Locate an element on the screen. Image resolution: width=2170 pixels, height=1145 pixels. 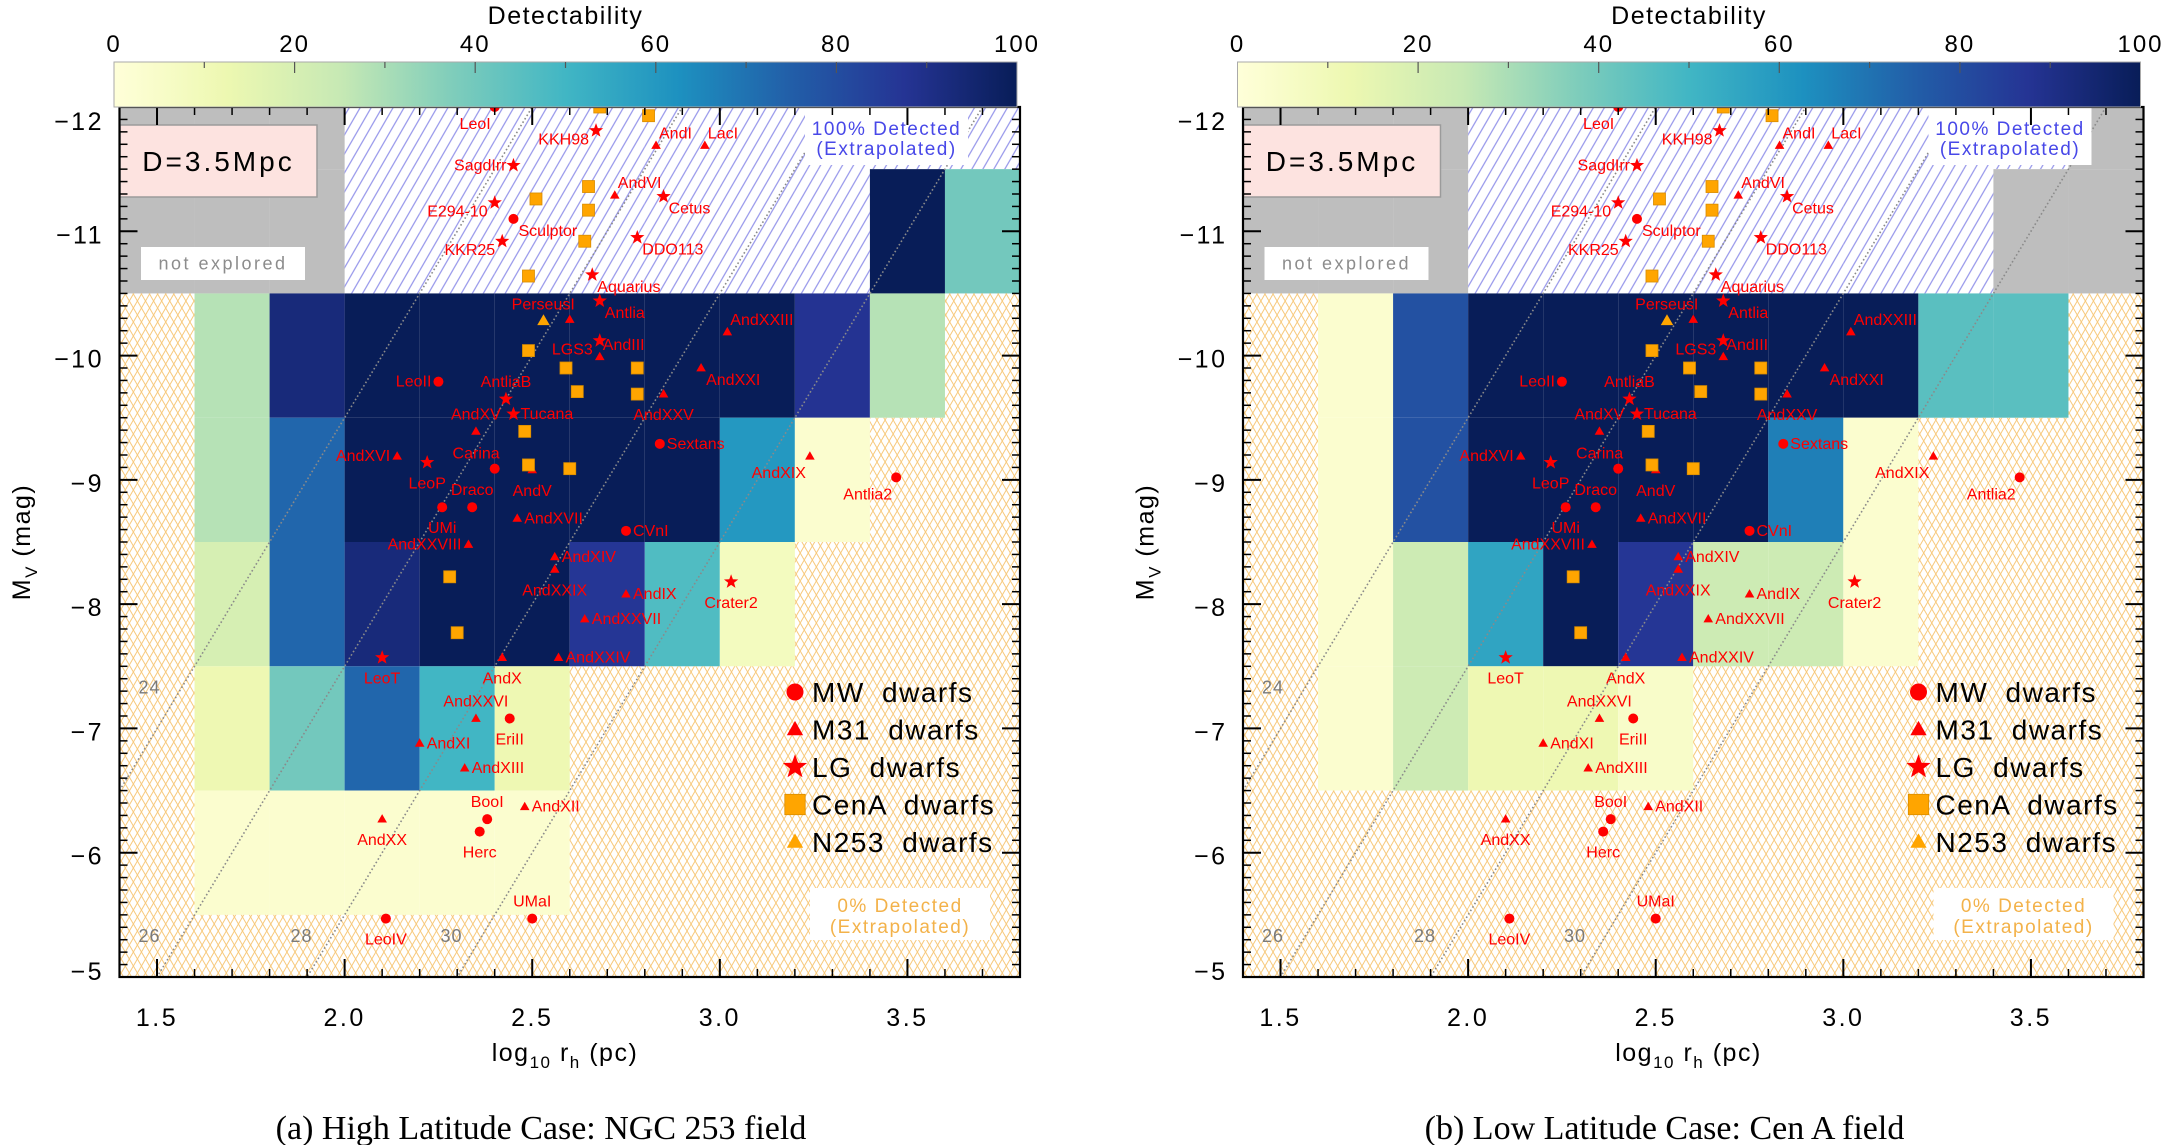
legend-item: MW dwarfs is located at coordinates (2003, 692).